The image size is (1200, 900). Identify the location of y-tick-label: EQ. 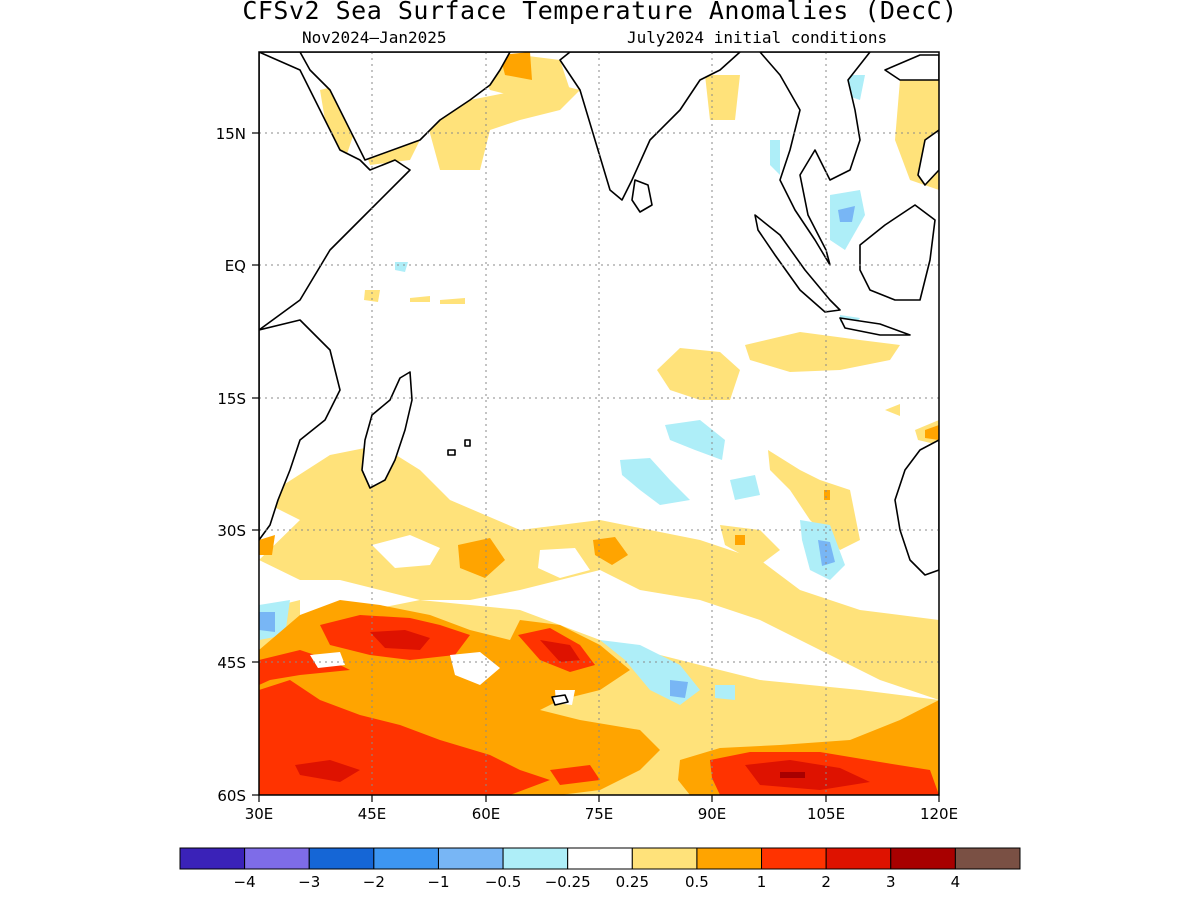
(235, 266).